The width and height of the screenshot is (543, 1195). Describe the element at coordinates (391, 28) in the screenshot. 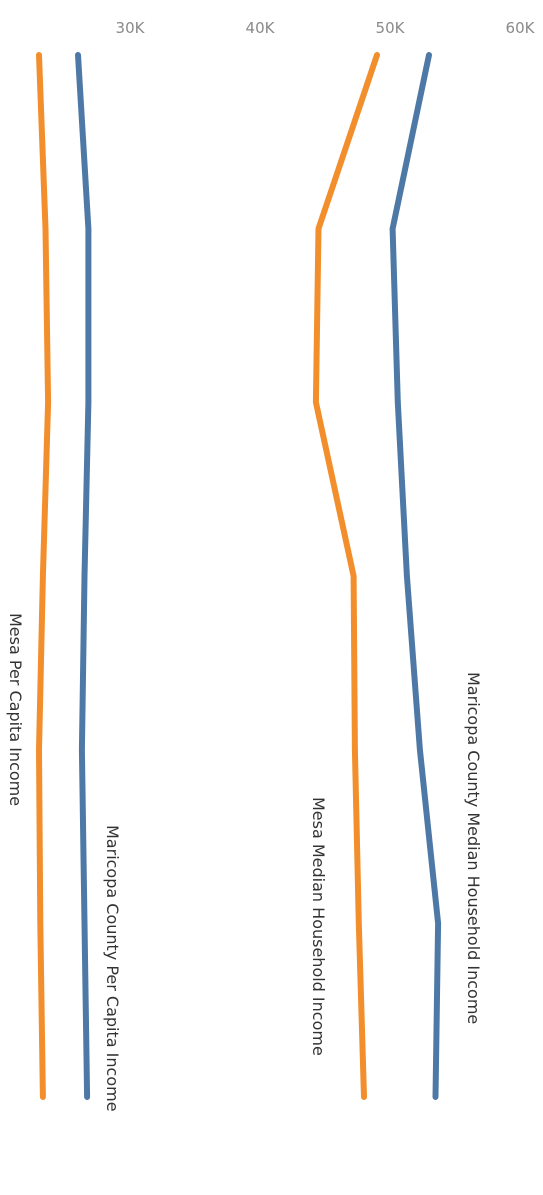

I see `value-tick-label: 50K` at that location.